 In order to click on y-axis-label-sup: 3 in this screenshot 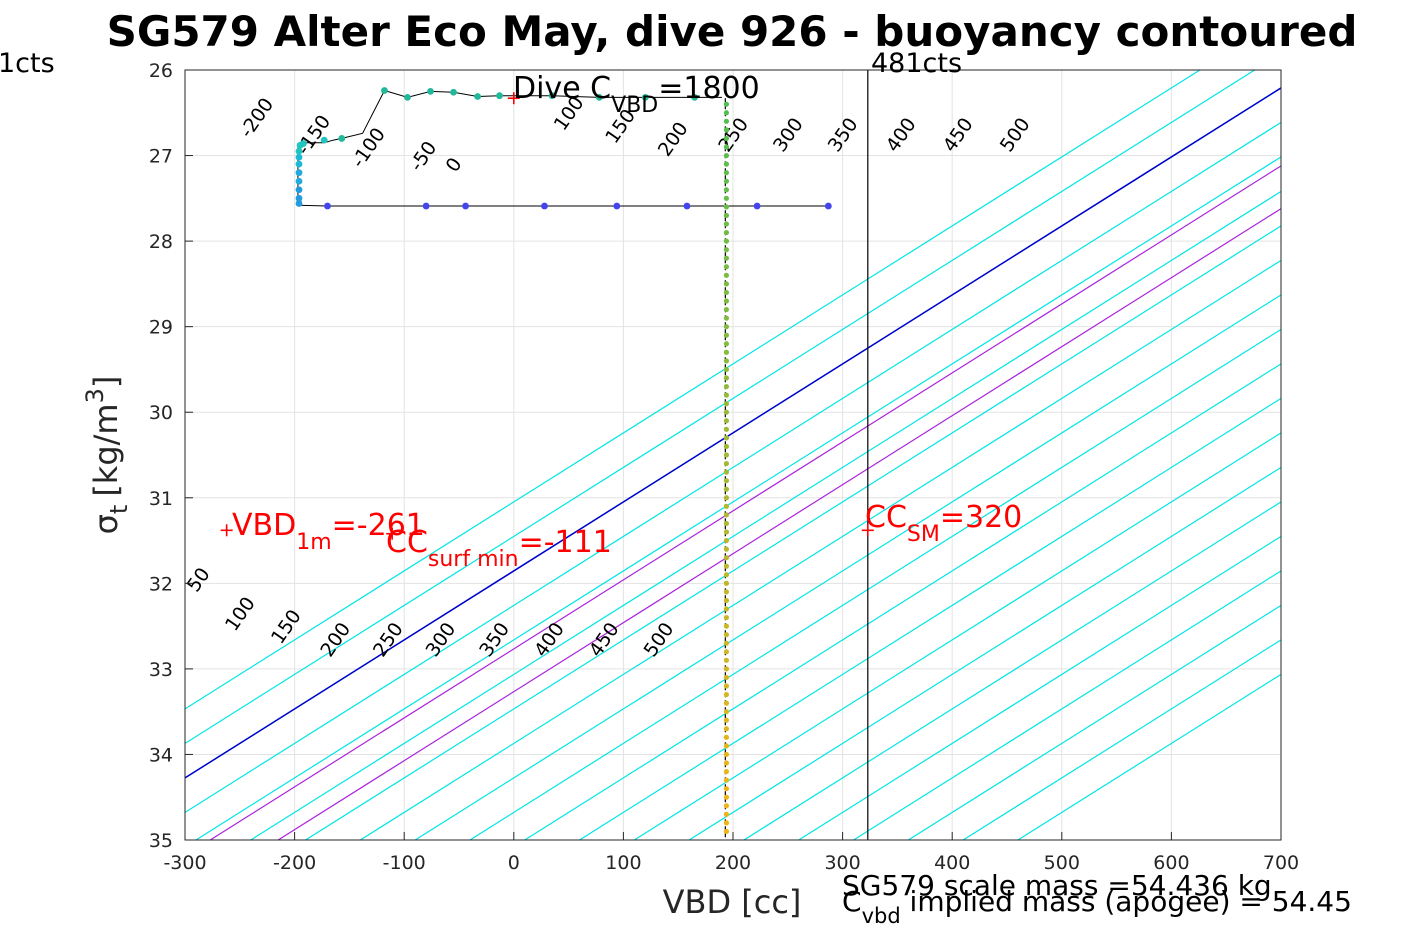, I will do `click(95, 395)`.